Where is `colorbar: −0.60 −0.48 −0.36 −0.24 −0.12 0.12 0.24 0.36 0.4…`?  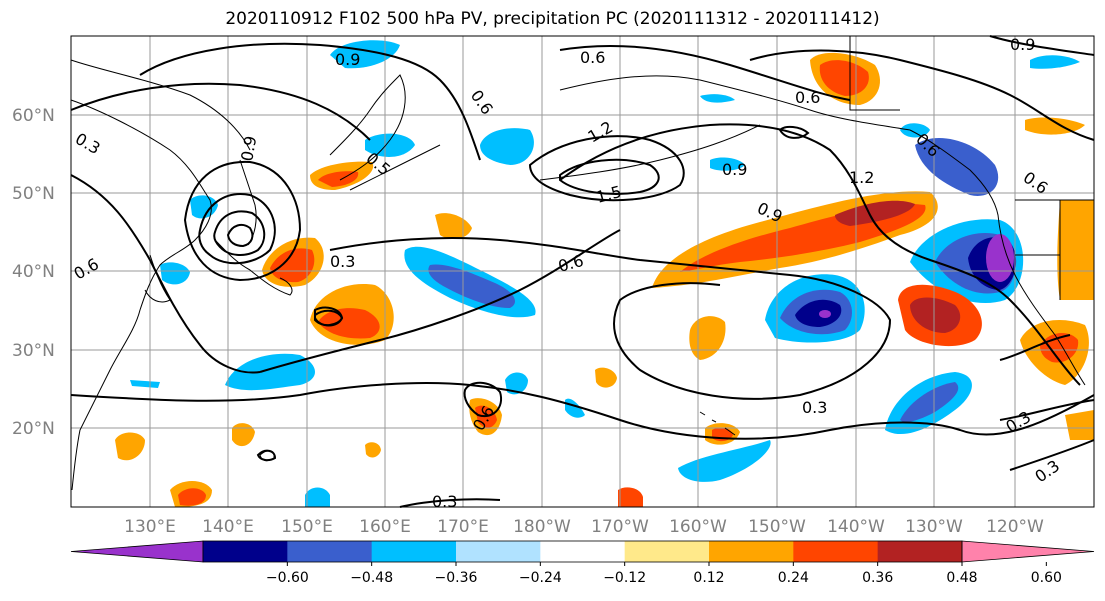
colorbar: −0.60 −0.48 −0.36 −0.24 −0.12 0.12 0.24 0.36 0.4… is located at coordinates (582, 563).